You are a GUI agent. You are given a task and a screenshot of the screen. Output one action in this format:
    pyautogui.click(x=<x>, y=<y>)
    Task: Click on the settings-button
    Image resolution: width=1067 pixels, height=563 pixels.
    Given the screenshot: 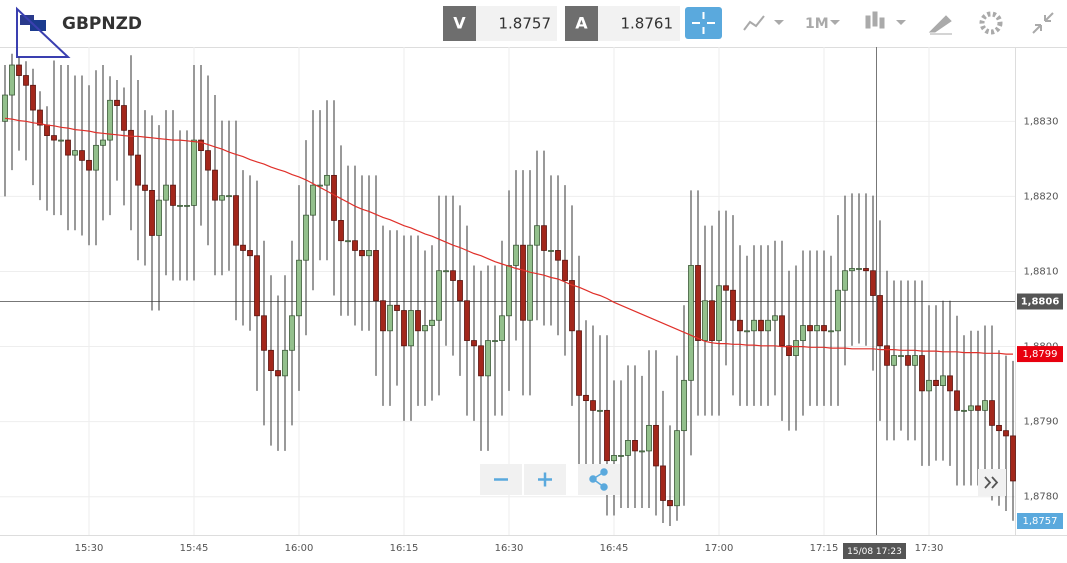 What is the action you would take?
    pyautogui.click(x=991, y=23)
    